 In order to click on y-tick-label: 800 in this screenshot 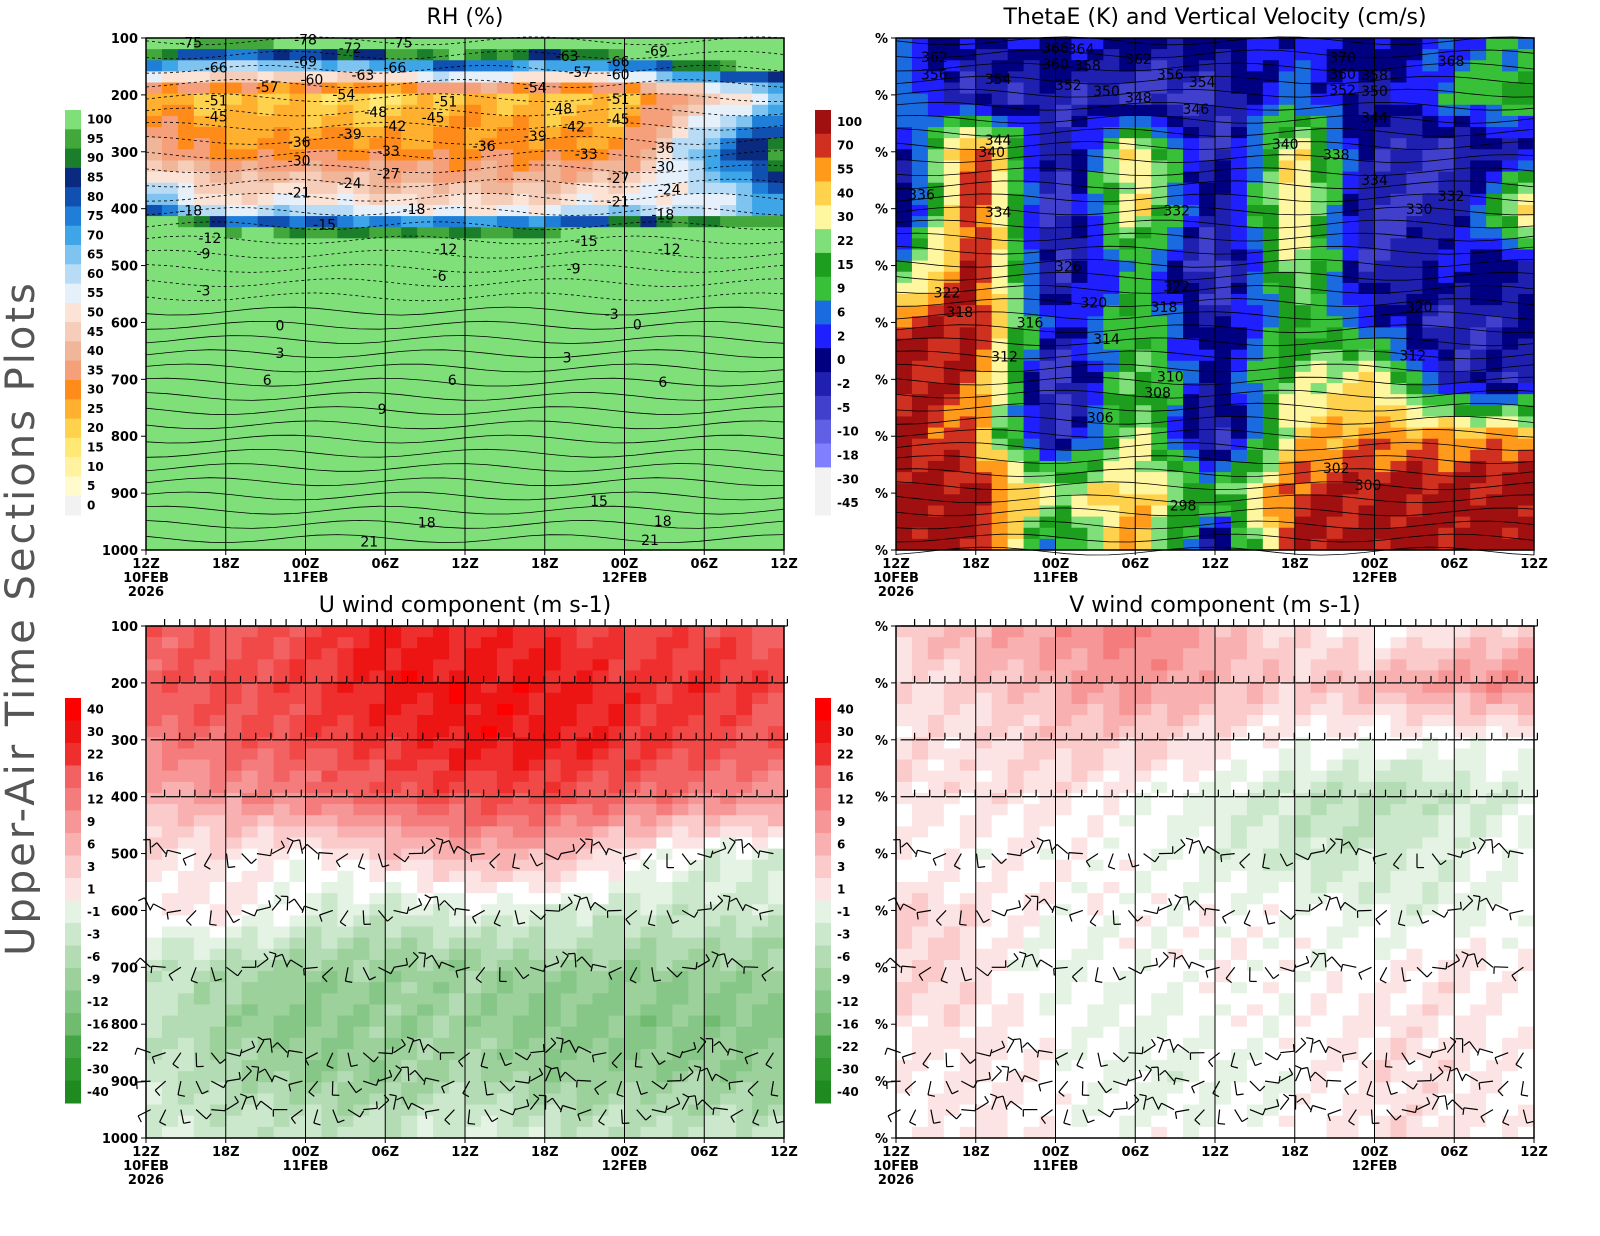, I will do `click(124, 437)`.